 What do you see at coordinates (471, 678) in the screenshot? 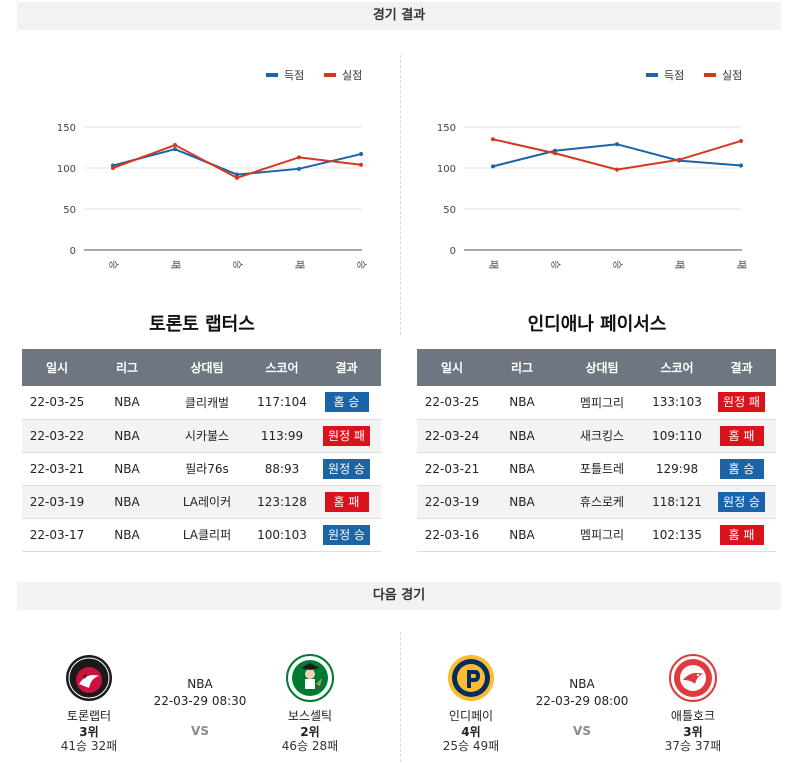
I see `pacers-logo-icon` at bounding box center [471, 678].